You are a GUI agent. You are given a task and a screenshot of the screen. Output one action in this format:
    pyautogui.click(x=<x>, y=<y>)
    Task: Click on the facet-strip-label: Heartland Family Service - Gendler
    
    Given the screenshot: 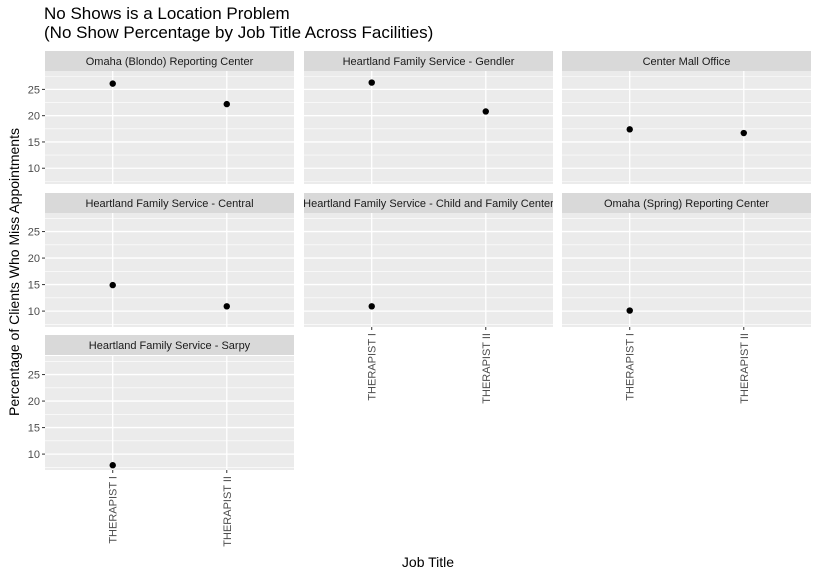 What is the action you would take?
    pyautogui.click(x=429, y=62)
    